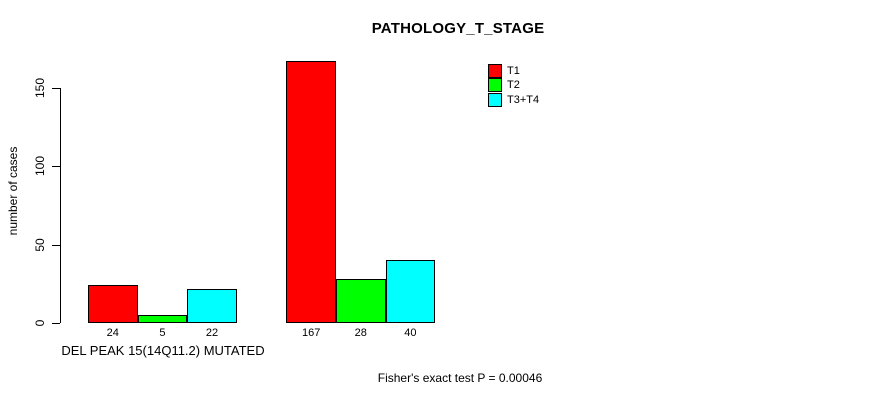 Image resolution: width=890 pixels, height=400 pixels. Describe the element at coordinates (504, 85) in the screenshot. I see `legend-item-t2: T2` at that location.